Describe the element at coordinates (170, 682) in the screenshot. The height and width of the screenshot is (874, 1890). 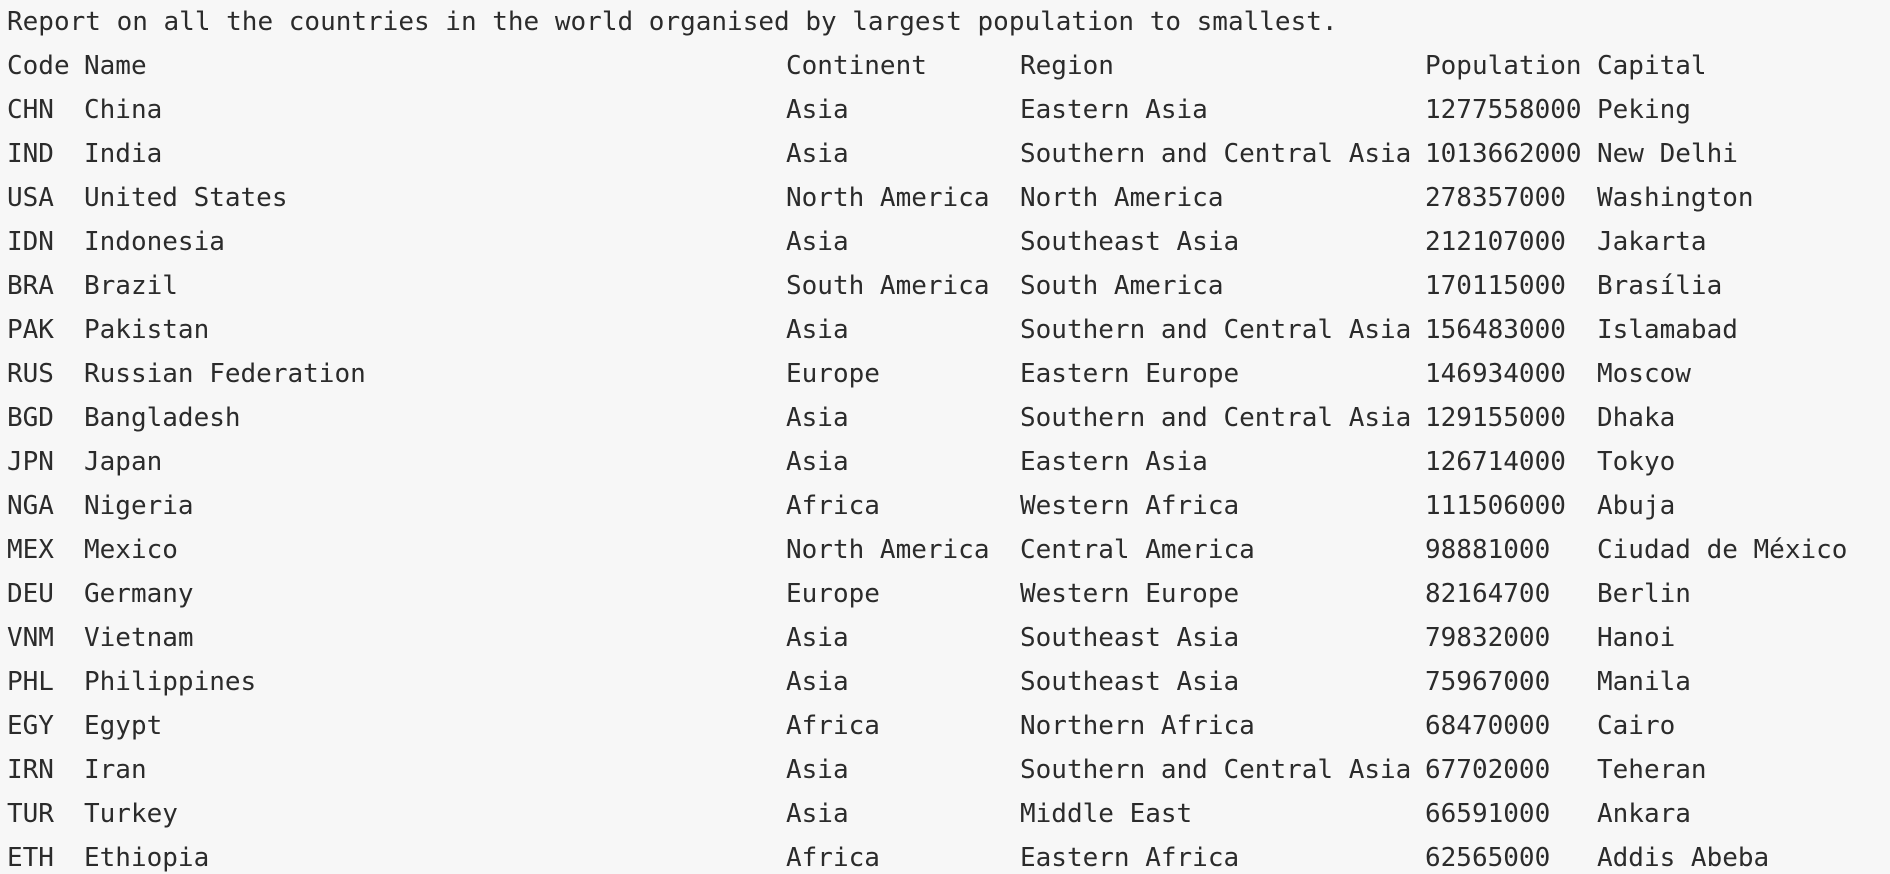
I see `cell-name: Philippines` at that location.